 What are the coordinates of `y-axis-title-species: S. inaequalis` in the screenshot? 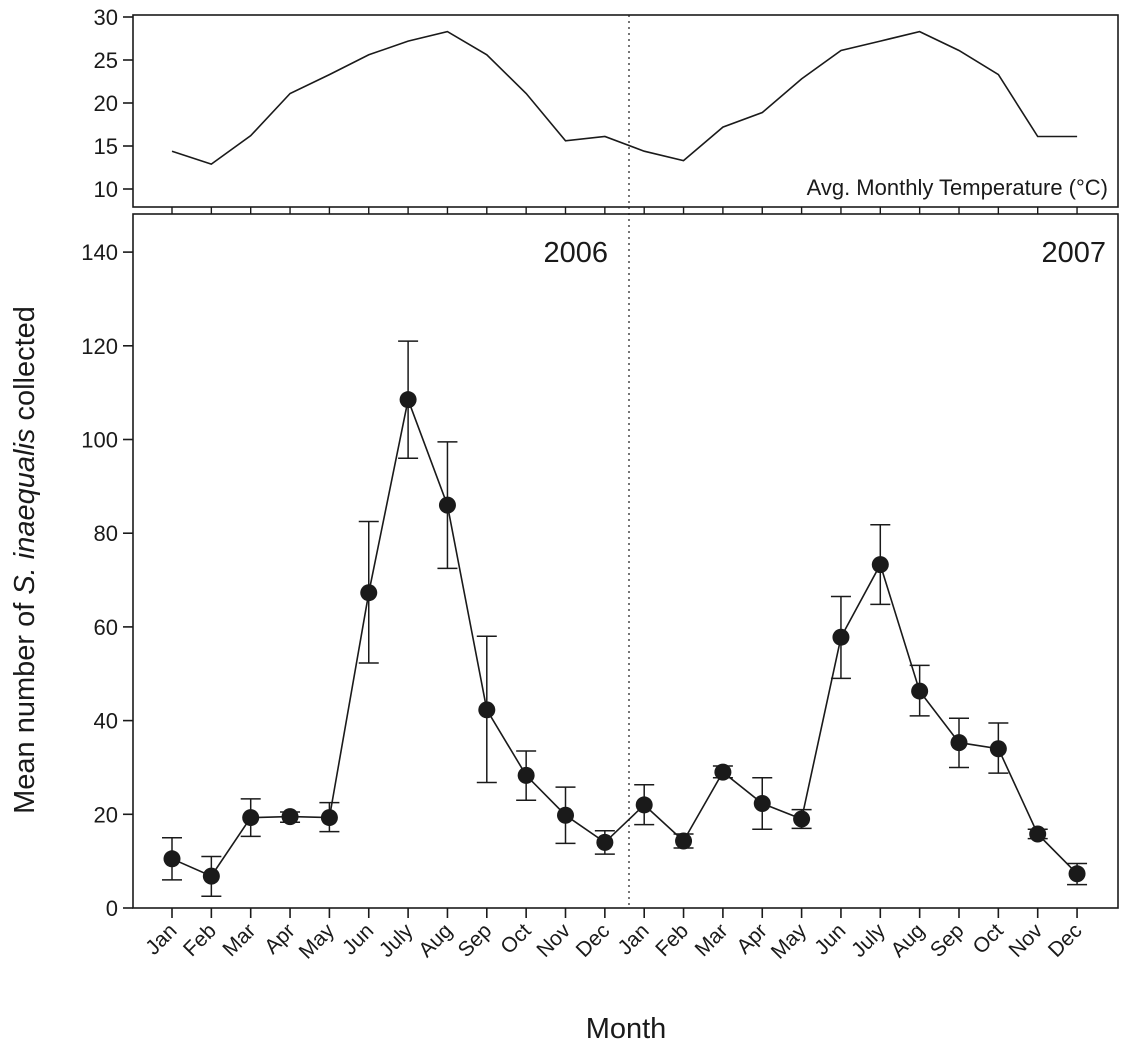 It's located at (25, 512).